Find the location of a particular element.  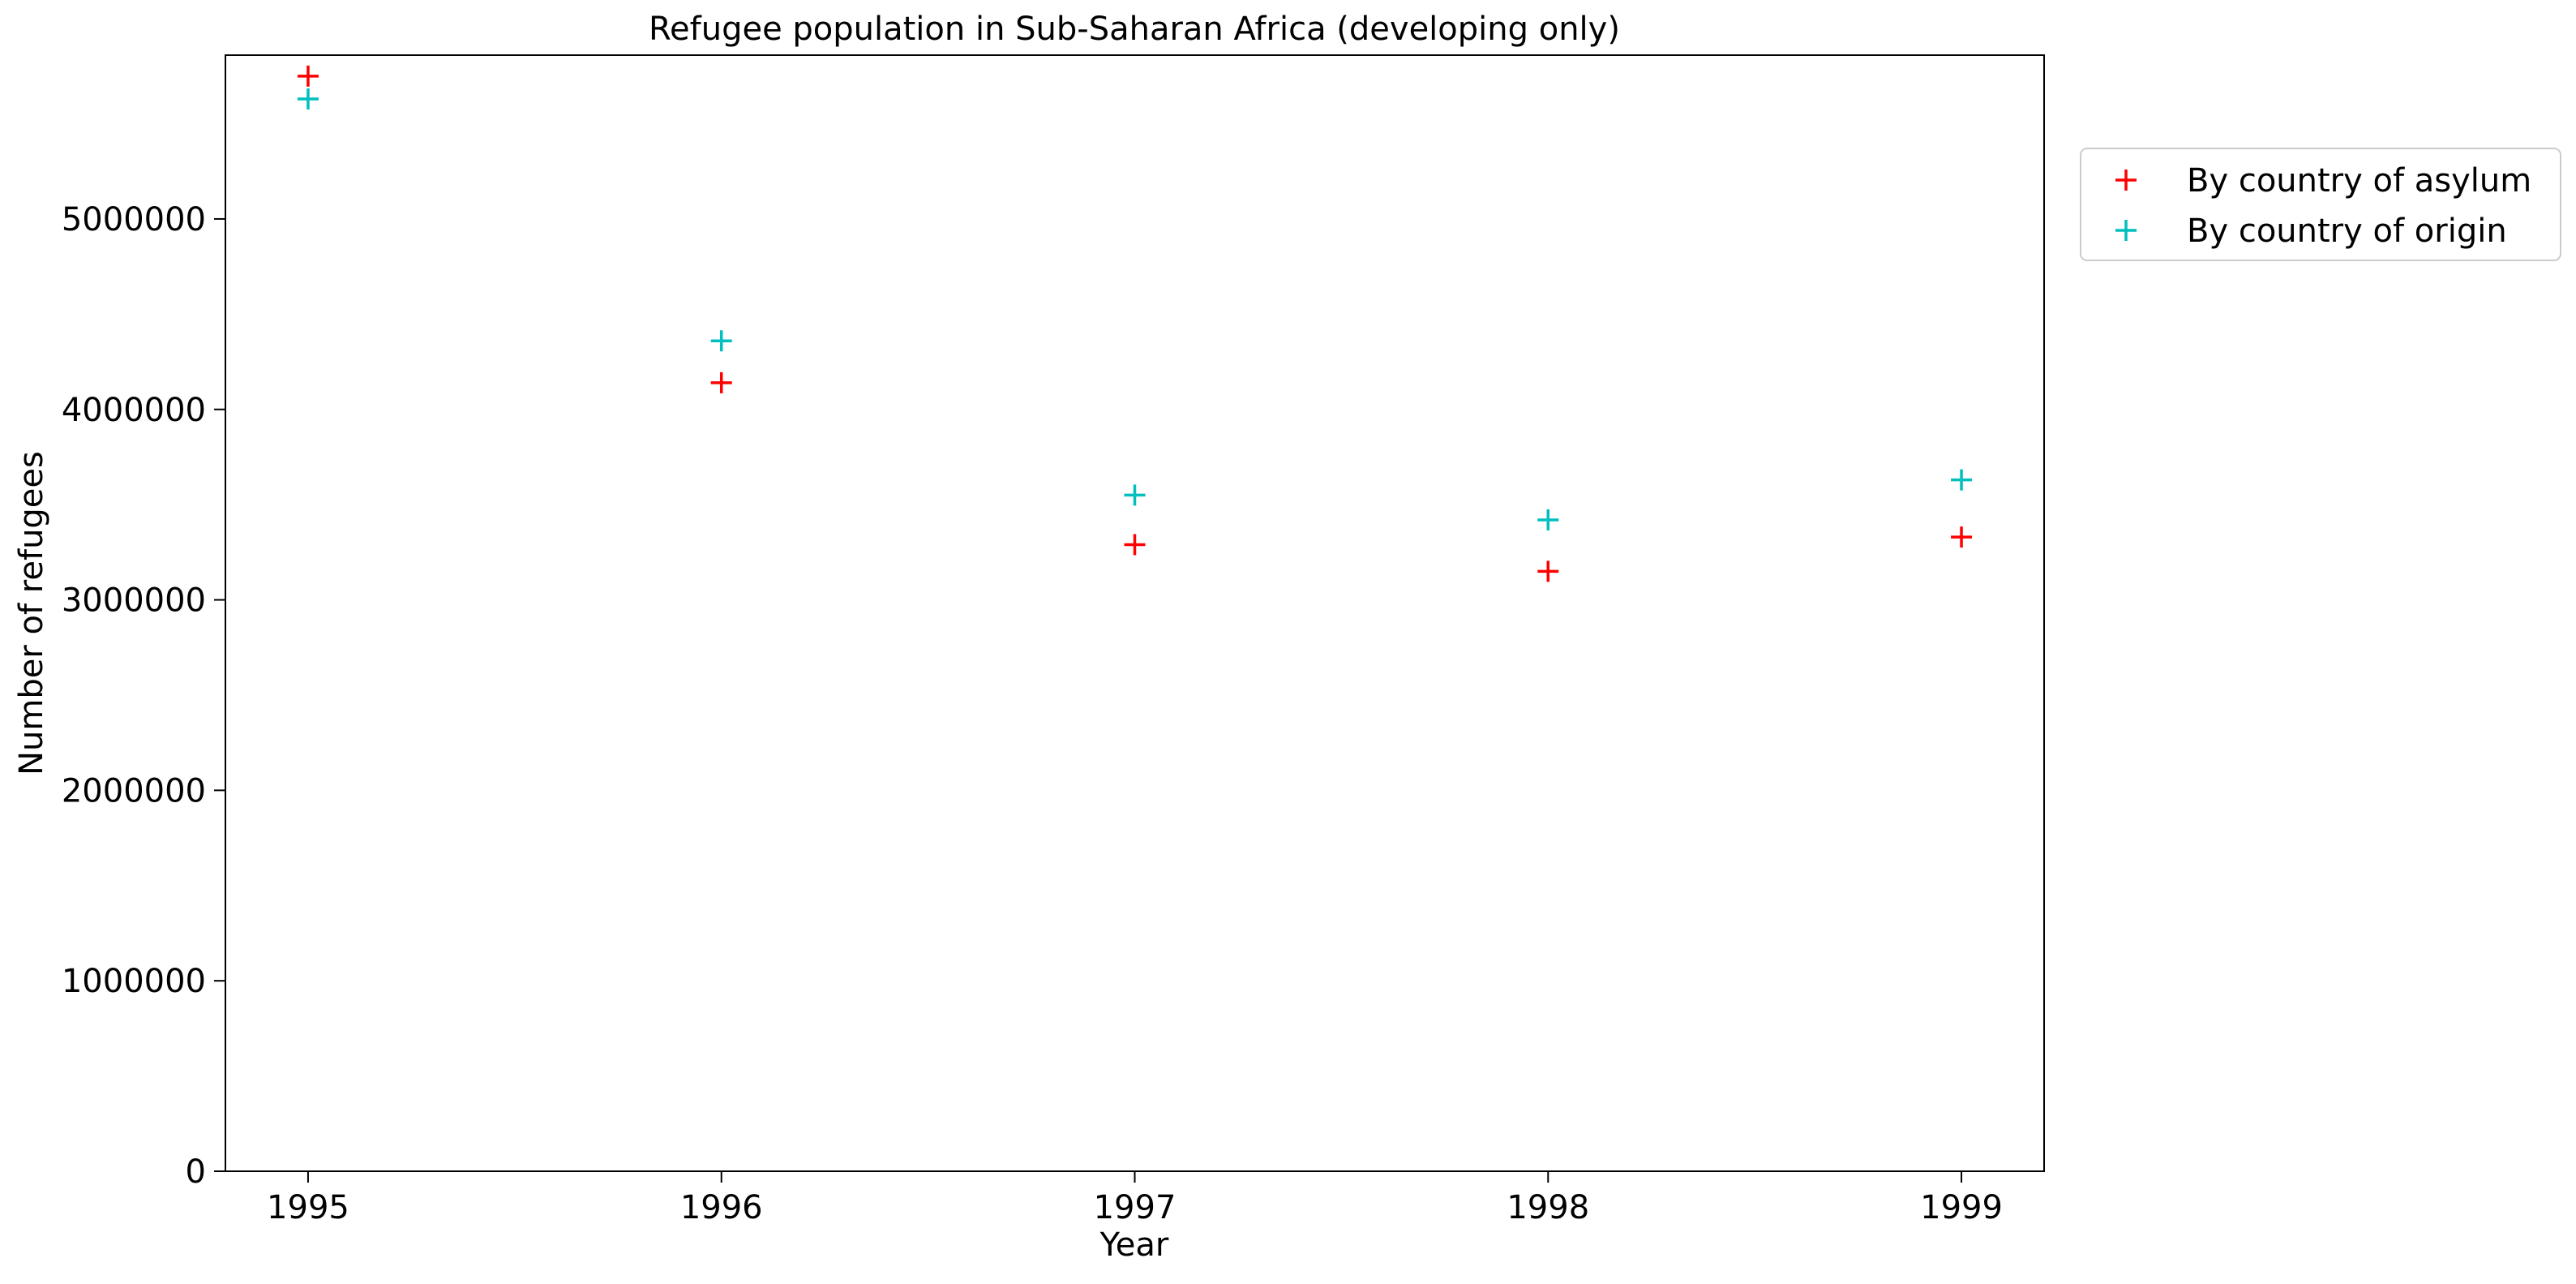

x-axis: 1995 1996 1997 1998 1999 is located at coordinates (1135, 1198).